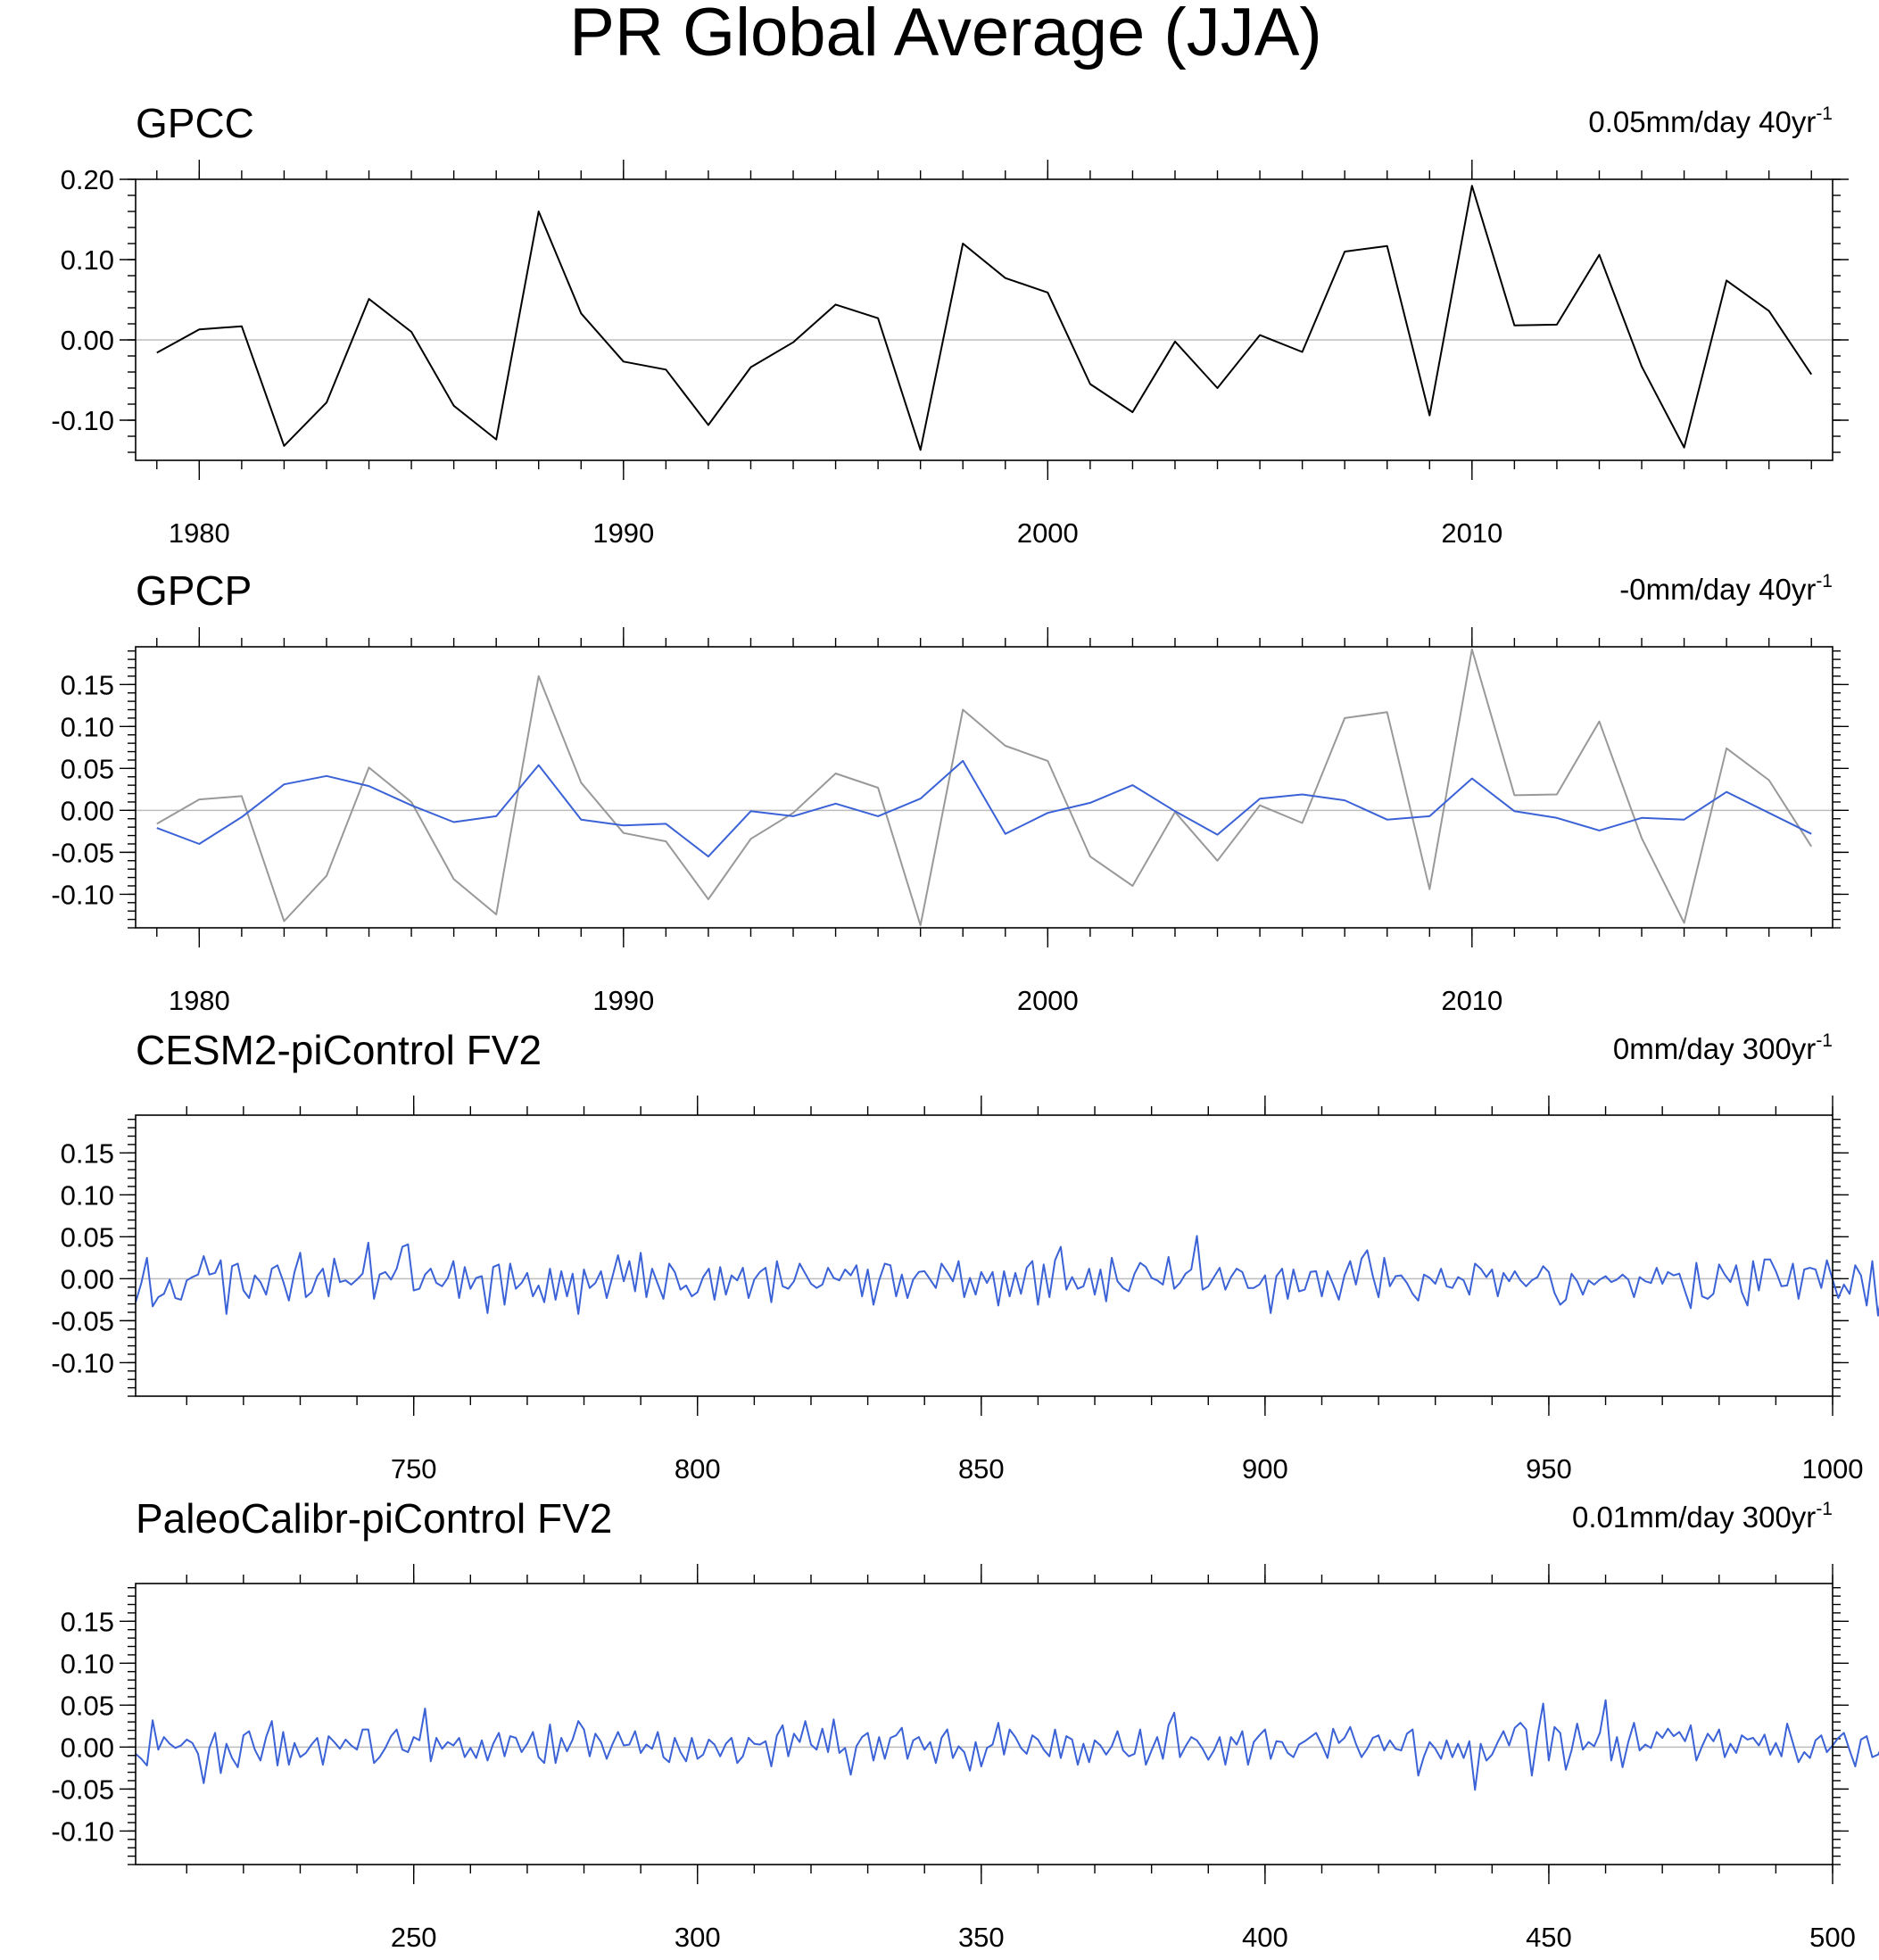  What do you see at coordinates (1833, 1468) in the screenshot?
I see `x-tick-label: 1000` at bounding box center [1833, 1468].